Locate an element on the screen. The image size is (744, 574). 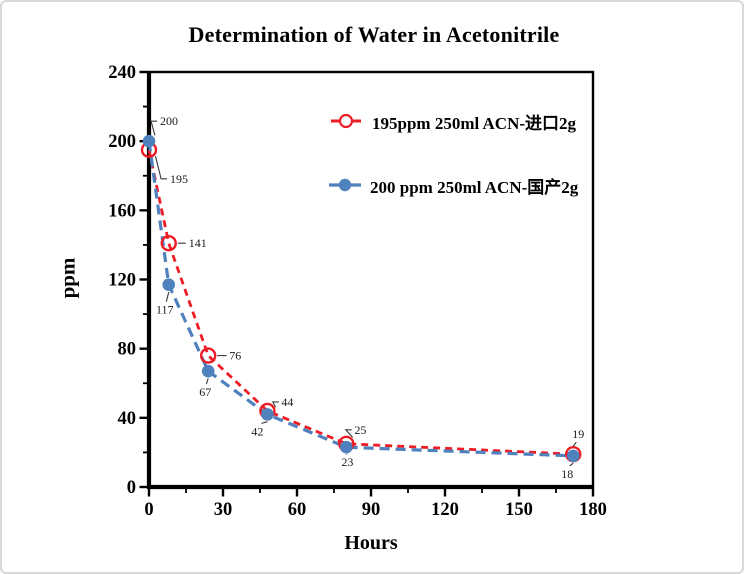
svg-text: 80 is located at coordinates (127, 350).